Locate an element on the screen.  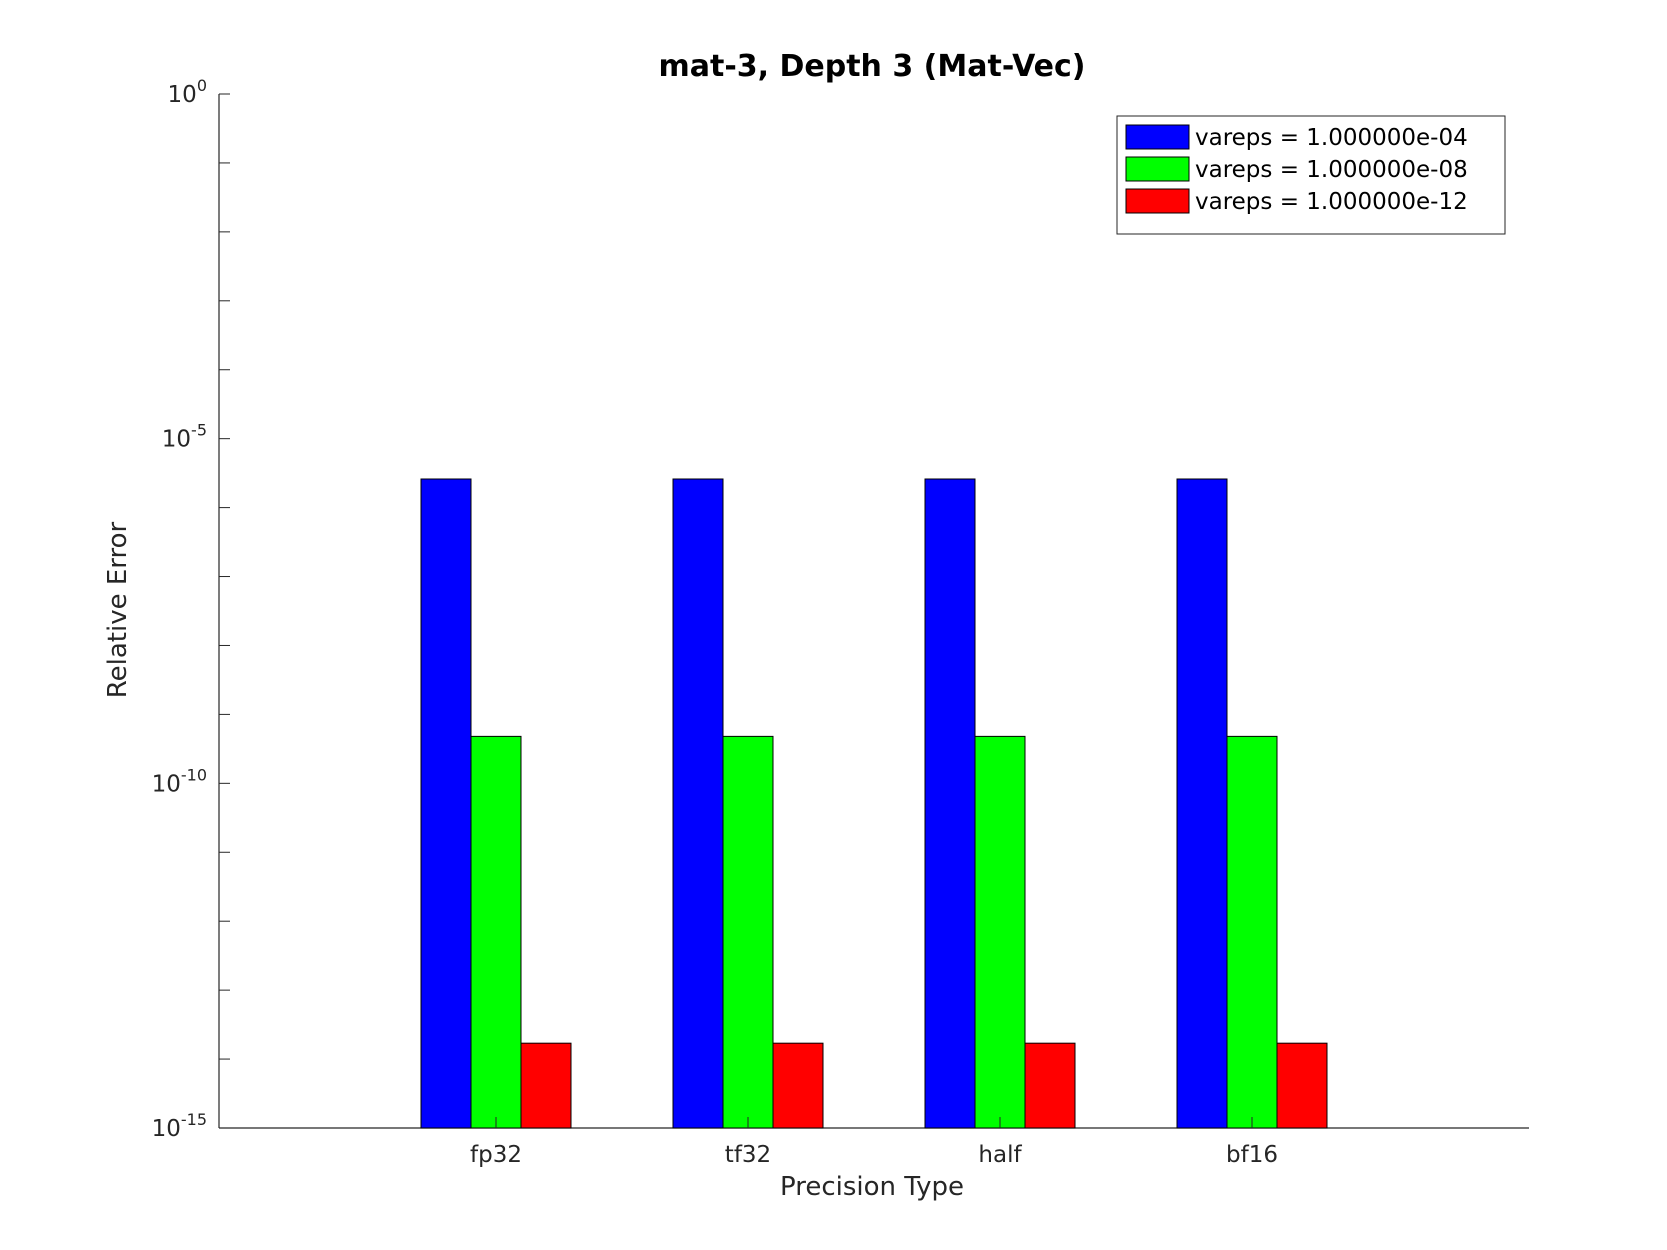
x-axis-label: Precision Type is located at coordinates (872, 1187).